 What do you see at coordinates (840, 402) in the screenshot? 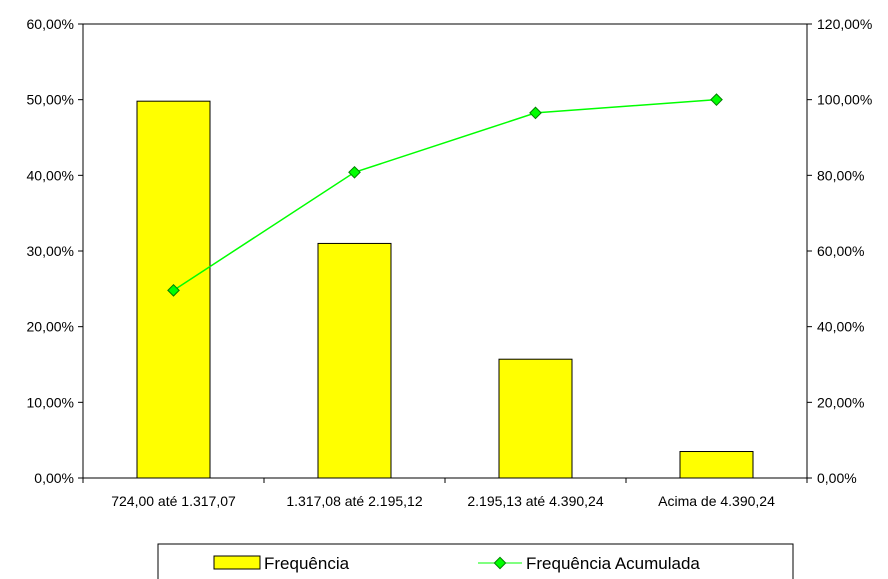
I see `right-tick-label: 20,00%` at bounding box center [840, 402].